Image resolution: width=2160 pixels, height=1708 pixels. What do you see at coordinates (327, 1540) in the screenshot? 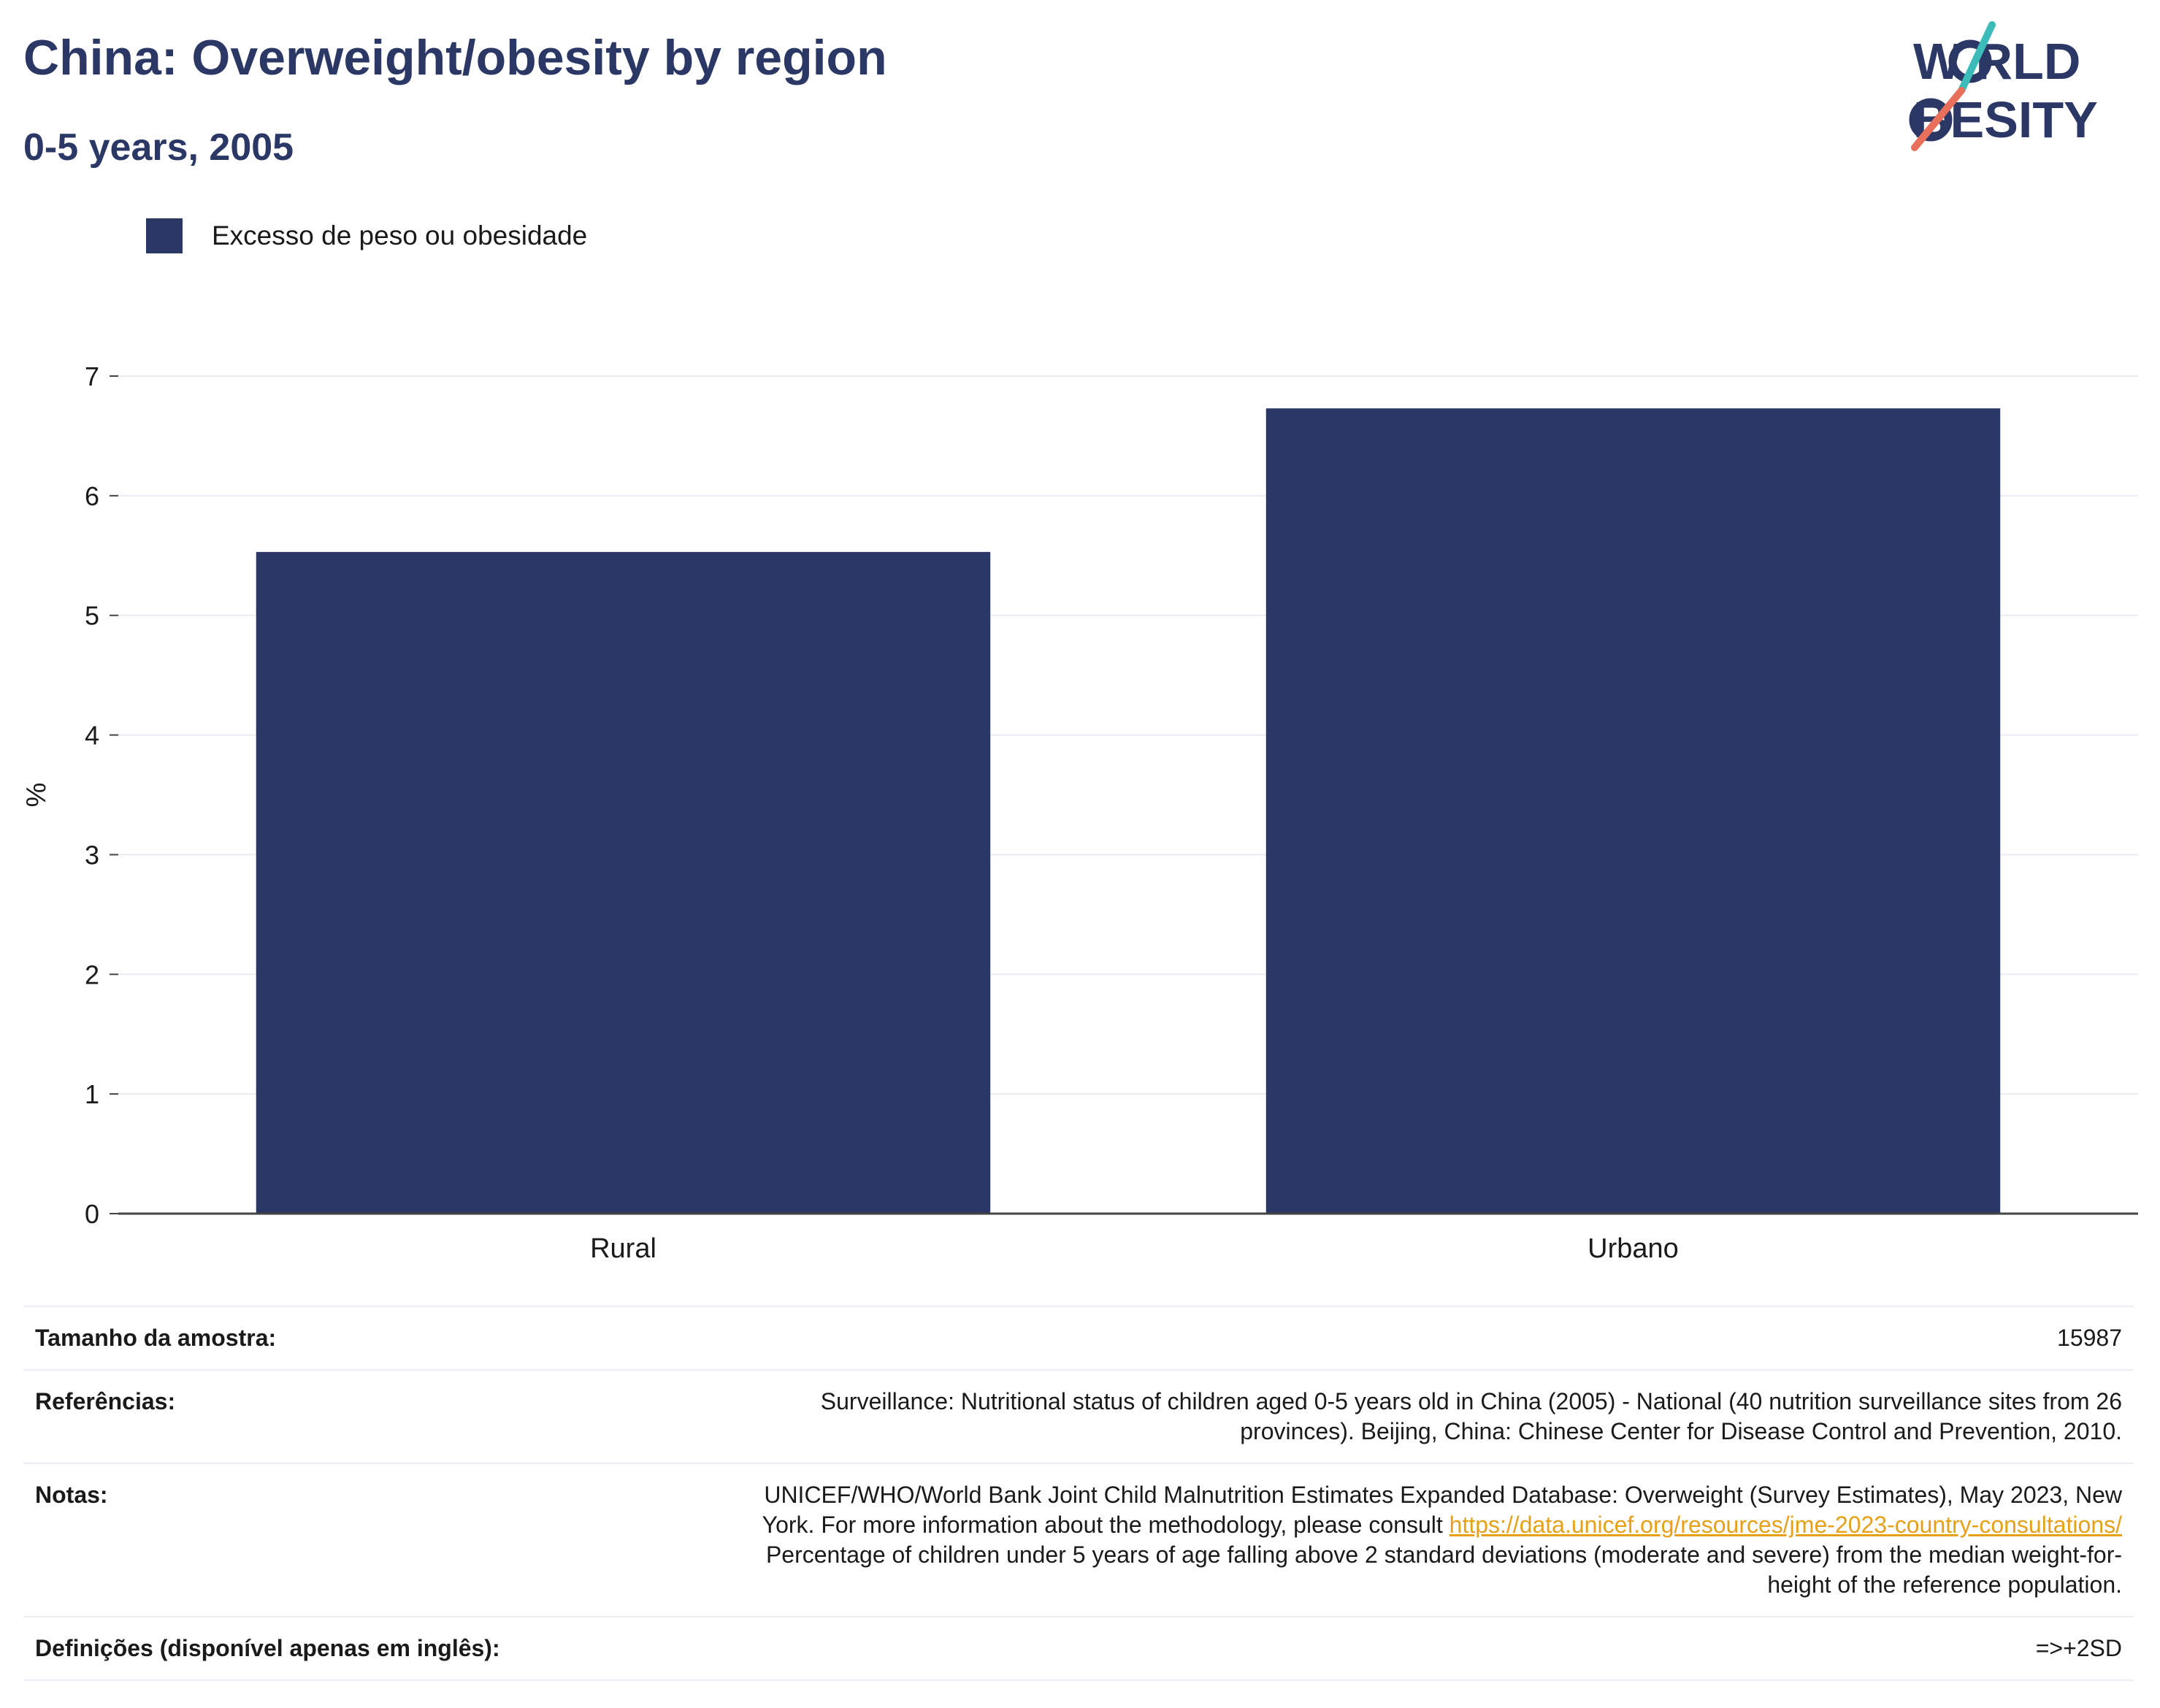
I see `notes-label: Notas:` at bounding box center [327, 1540].